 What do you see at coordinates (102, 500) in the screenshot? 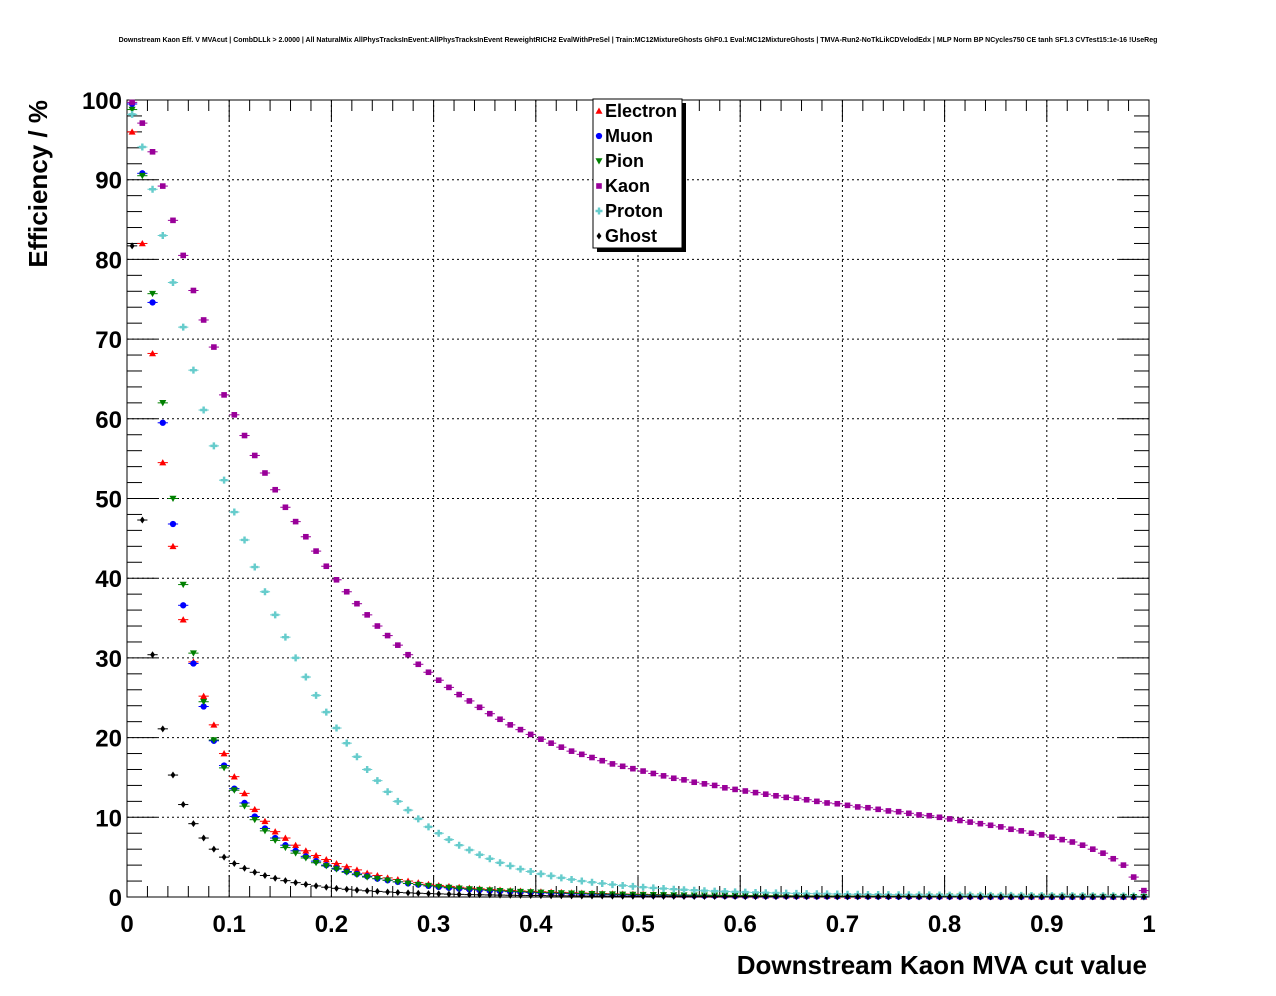
I see `y-tick-labels: 0 10 20 30 40 50 60 70 80 90 100` at bounding box center [102, 500].